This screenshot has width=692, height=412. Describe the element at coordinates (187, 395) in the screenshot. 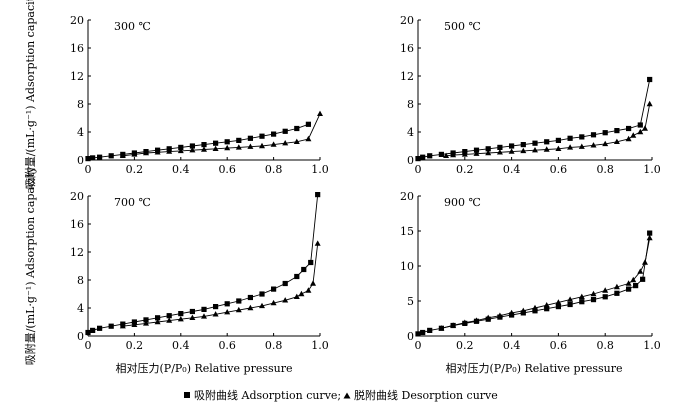

I see `legend-square-marker` at that location.